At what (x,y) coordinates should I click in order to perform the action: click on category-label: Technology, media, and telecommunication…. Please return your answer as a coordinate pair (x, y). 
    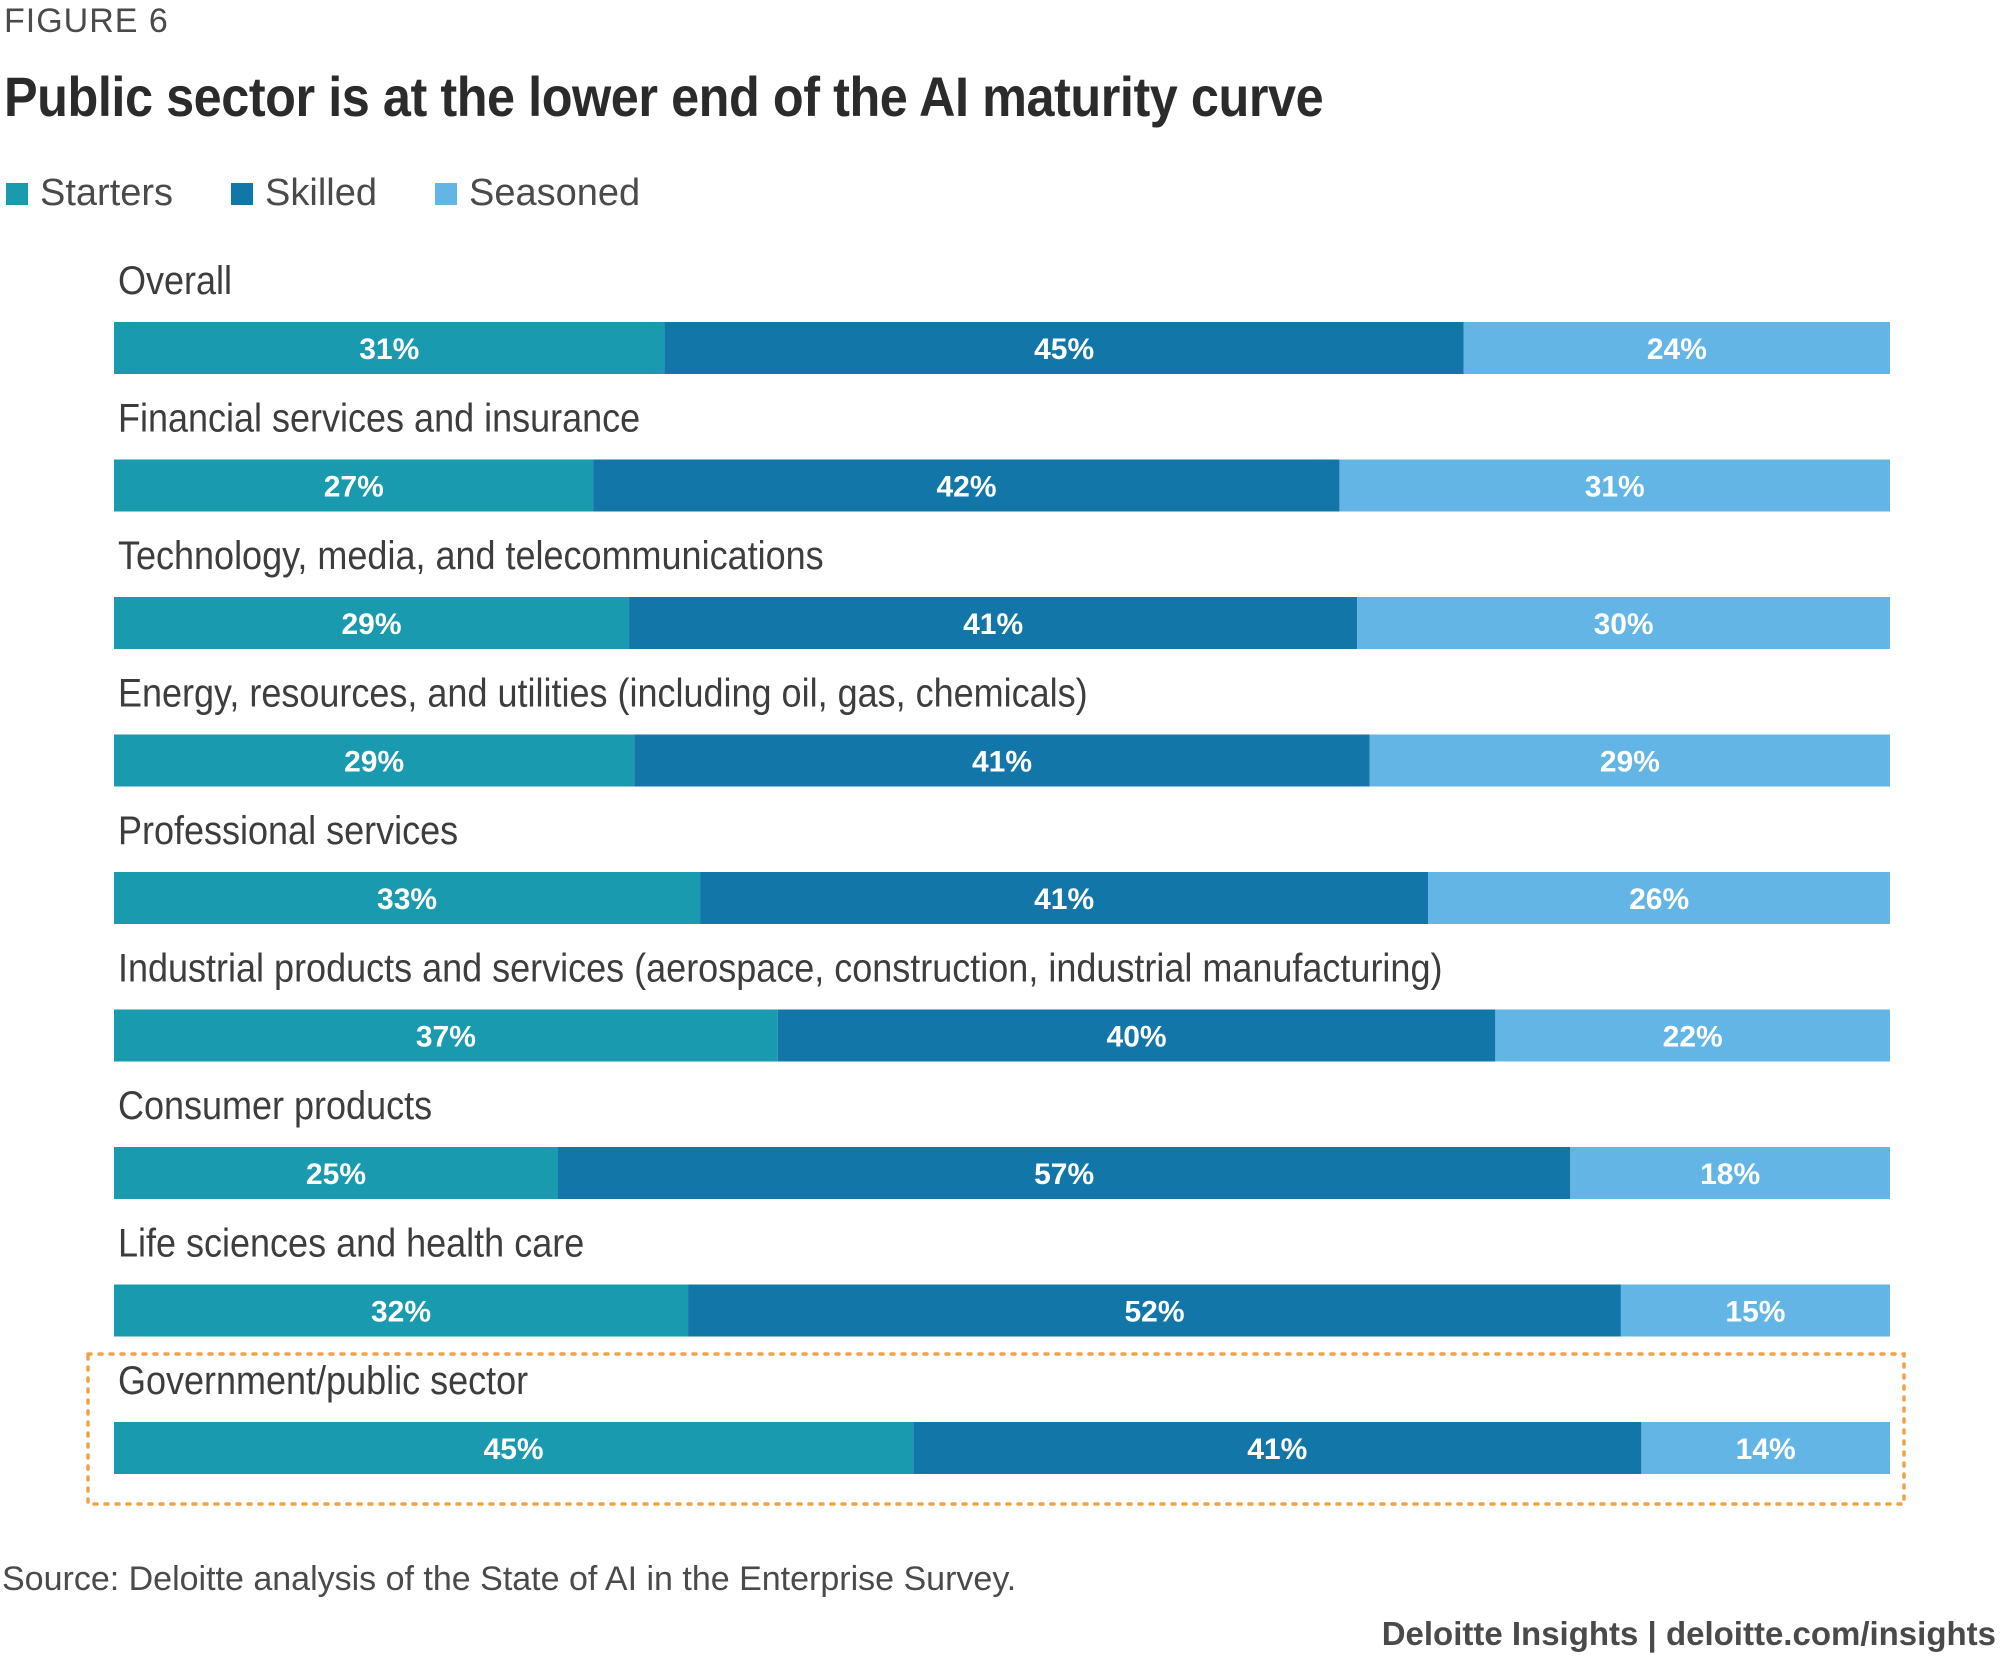
    Looking at the image, I should click on (471, 556).